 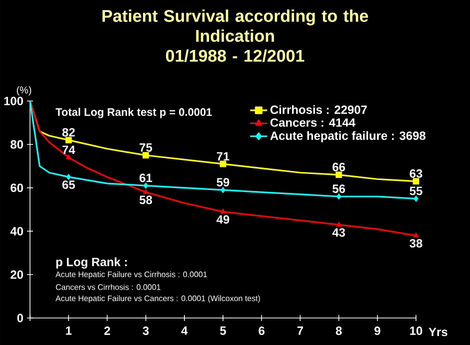 I want to click on y-axis-title: (%), so click(x=24, y=91).